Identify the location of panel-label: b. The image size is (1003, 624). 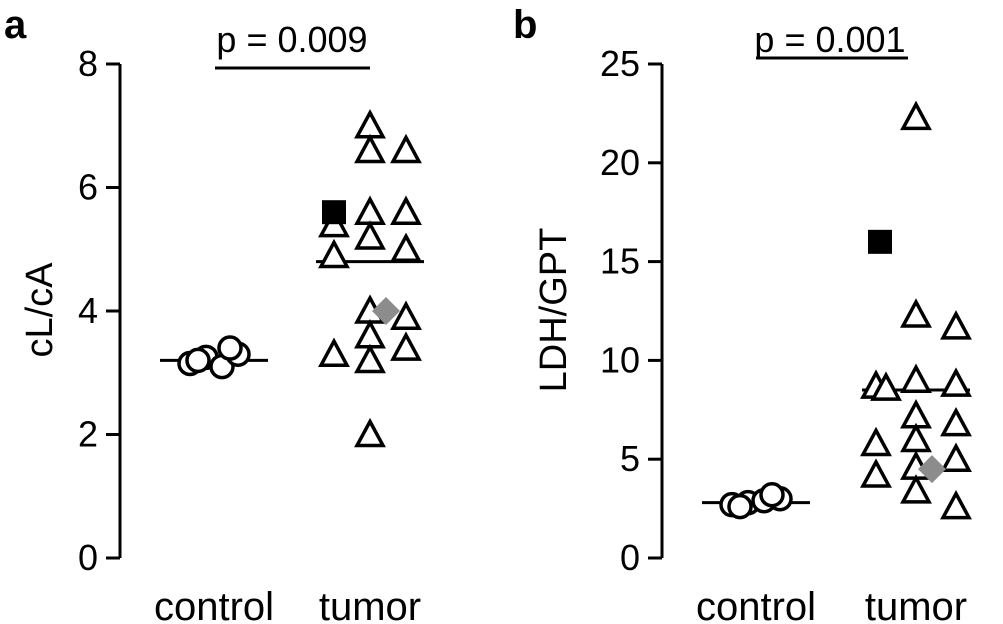
(525, 25).